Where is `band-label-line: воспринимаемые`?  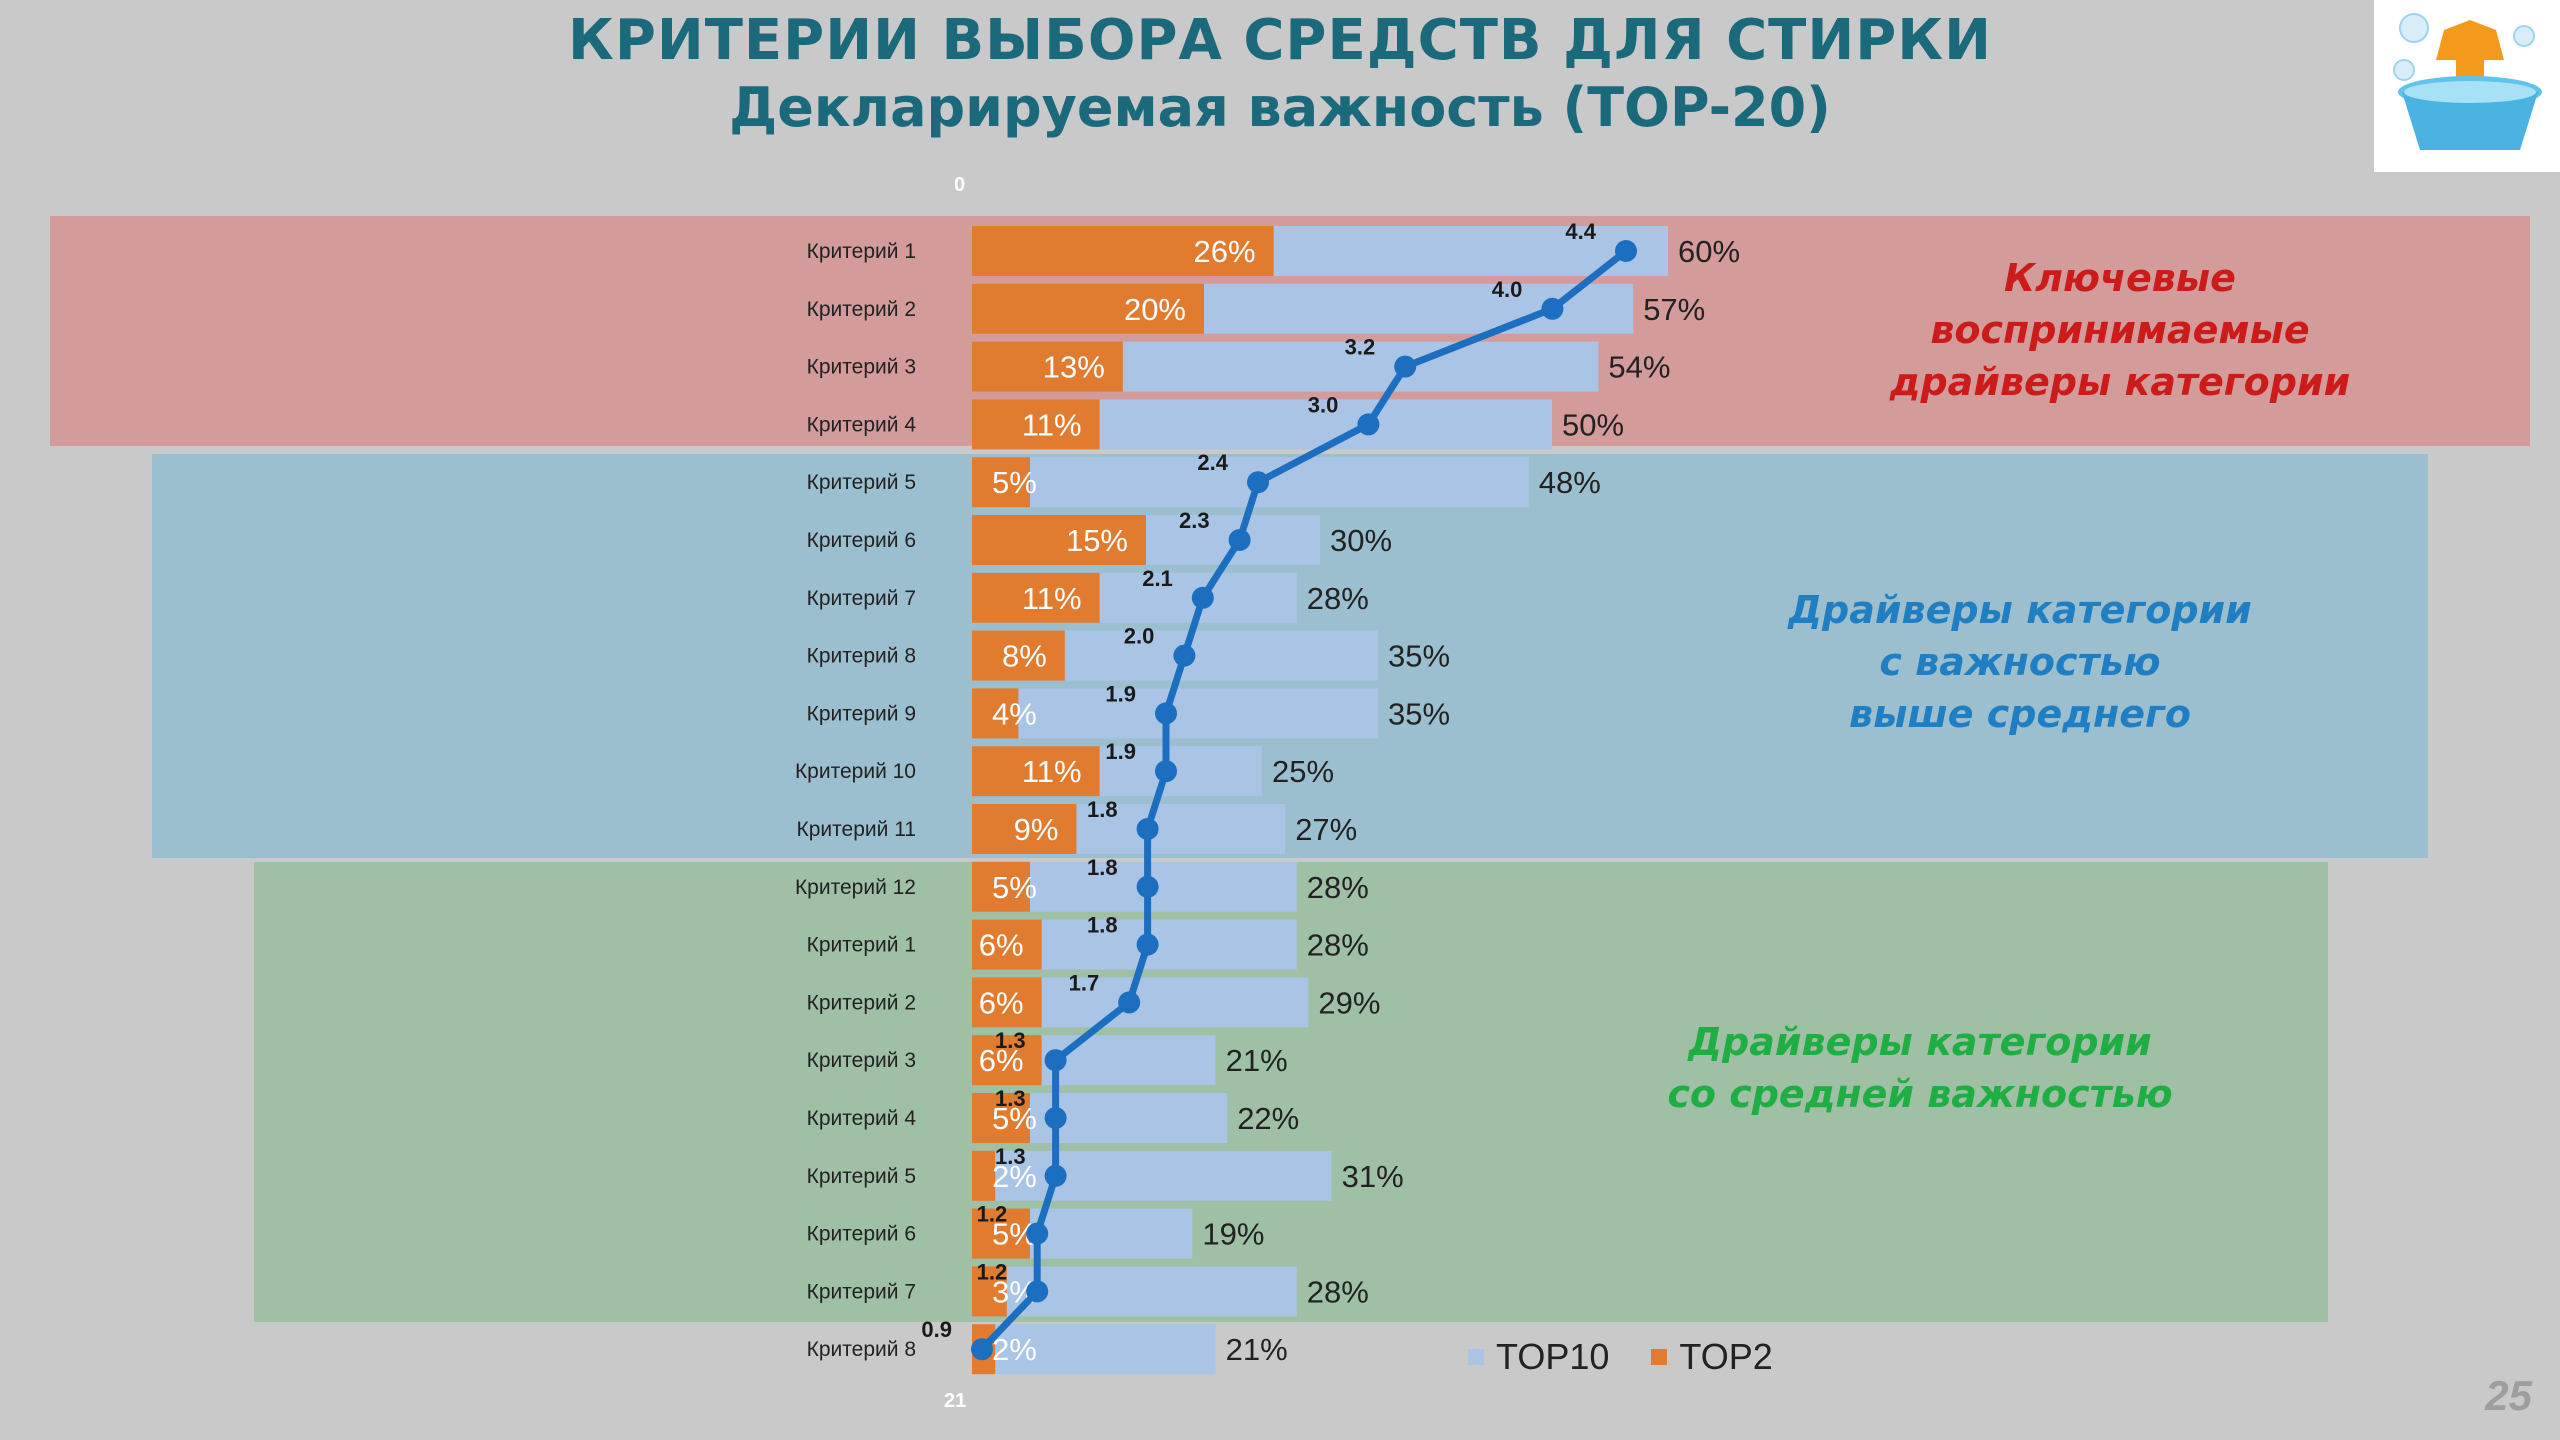
band-label-line: воспринимаемые is located at coordinates (2120, 330).